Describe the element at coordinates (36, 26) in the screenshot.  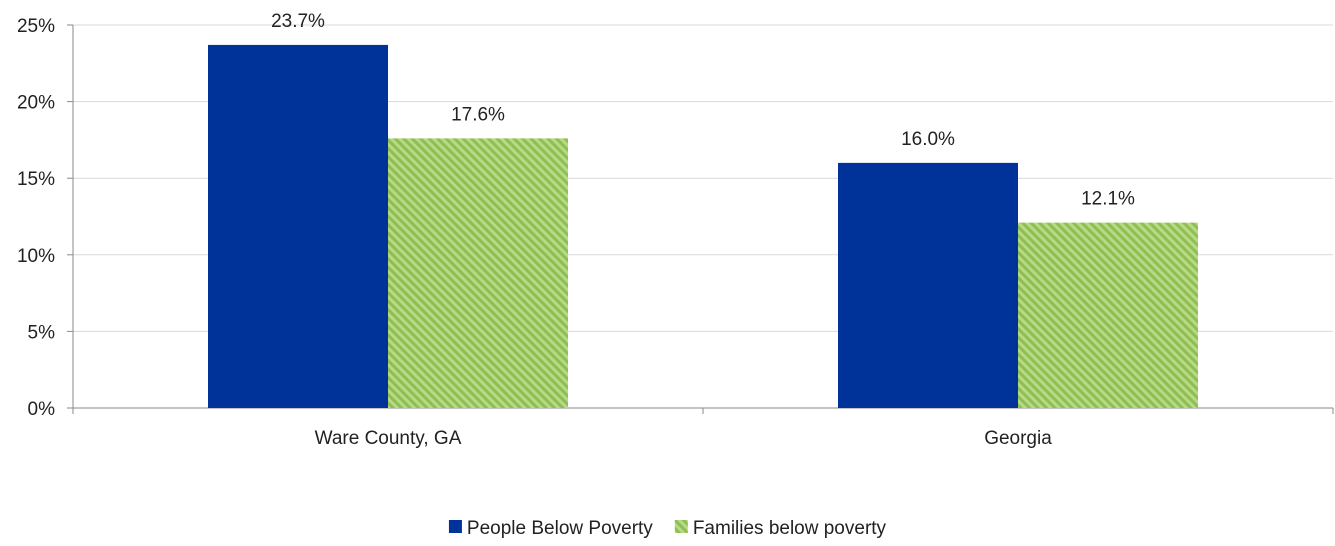
I see `y-tick-label: 25%` at that location.